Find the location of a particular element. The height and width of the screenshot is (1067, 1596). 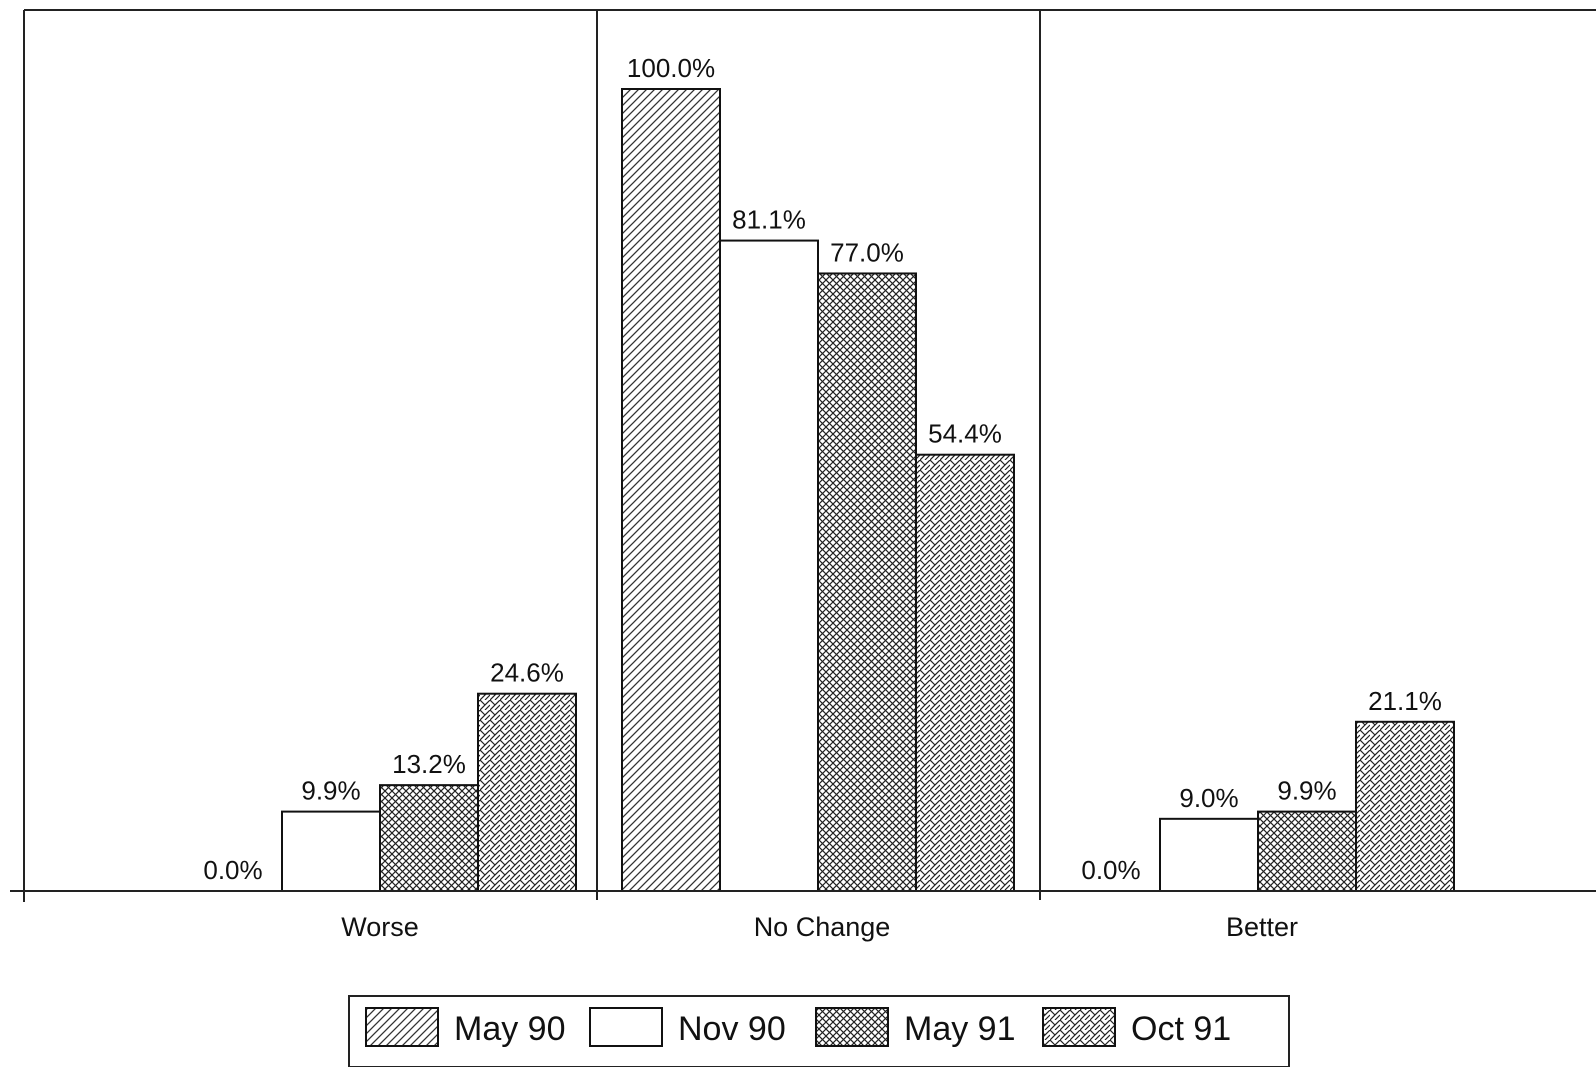

legend-label: Oct 91 is located at coordinates (1181, 1029).